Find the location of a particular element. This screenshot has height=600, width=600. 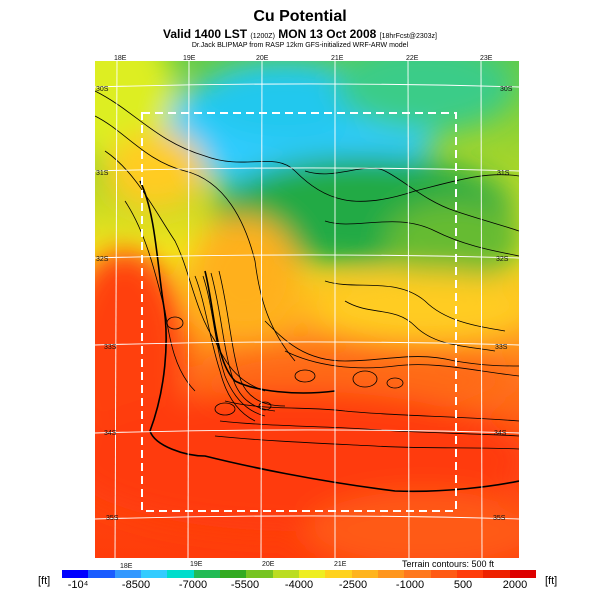

lon-label-top: 21E is located at coordinates (337, 58).